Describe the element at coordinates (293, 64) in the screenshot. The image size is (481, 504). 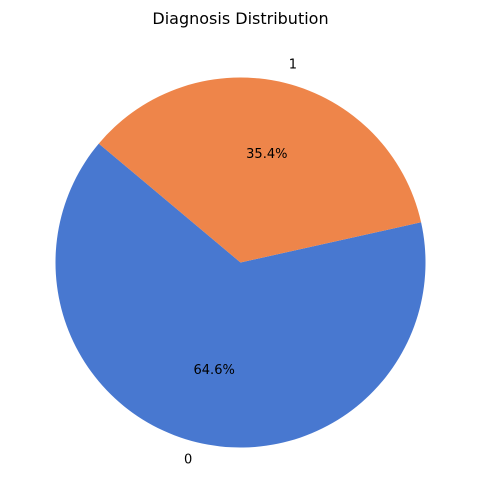
I see `pie-category-label-1: 1` at that location.